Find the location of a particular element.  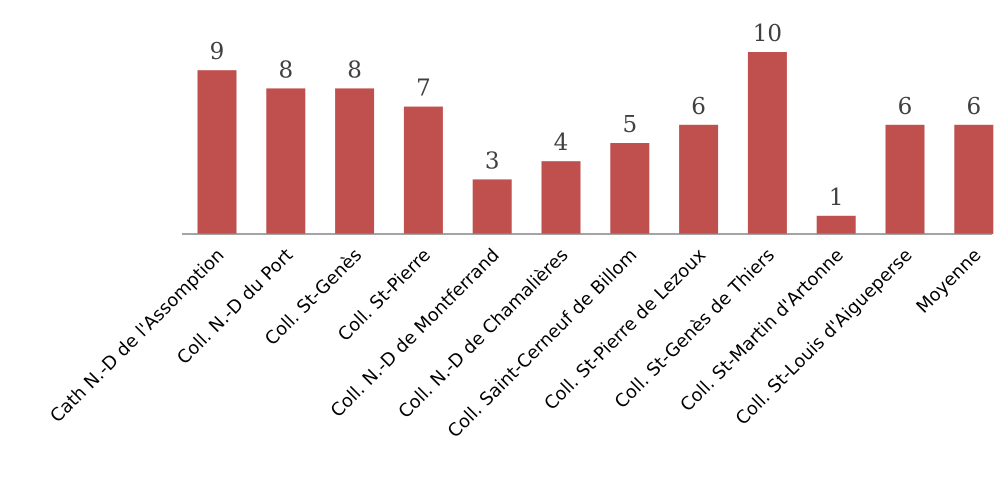

data-label-9: 10 is located at coordinates (767, 34).